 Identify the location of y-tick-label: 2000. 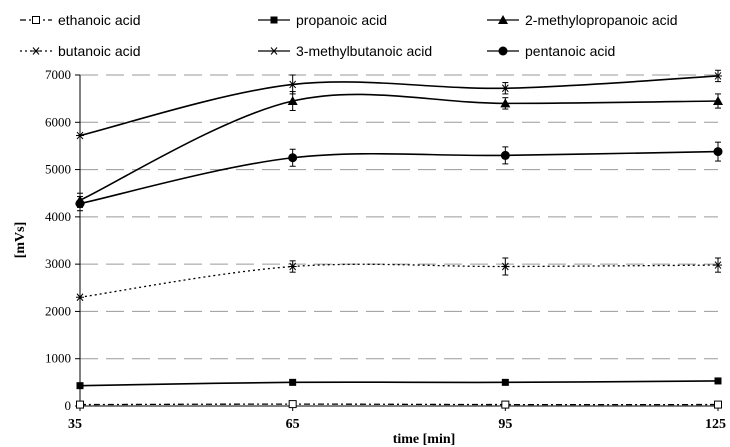
(58, 310).